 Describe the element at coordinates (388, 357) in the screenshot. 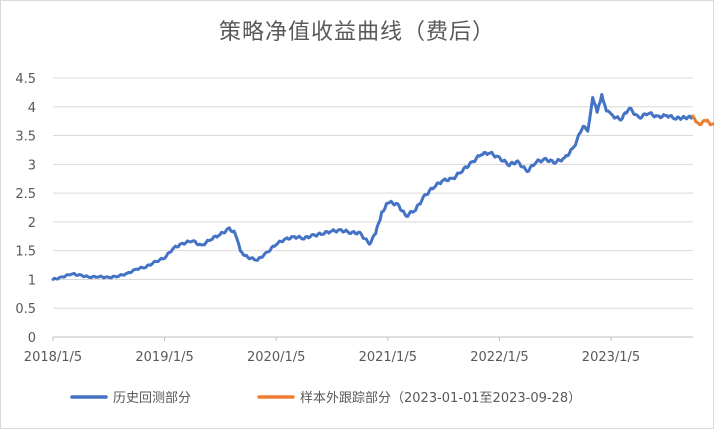

I see `x-tick-label: 2021/1/5` at that location.